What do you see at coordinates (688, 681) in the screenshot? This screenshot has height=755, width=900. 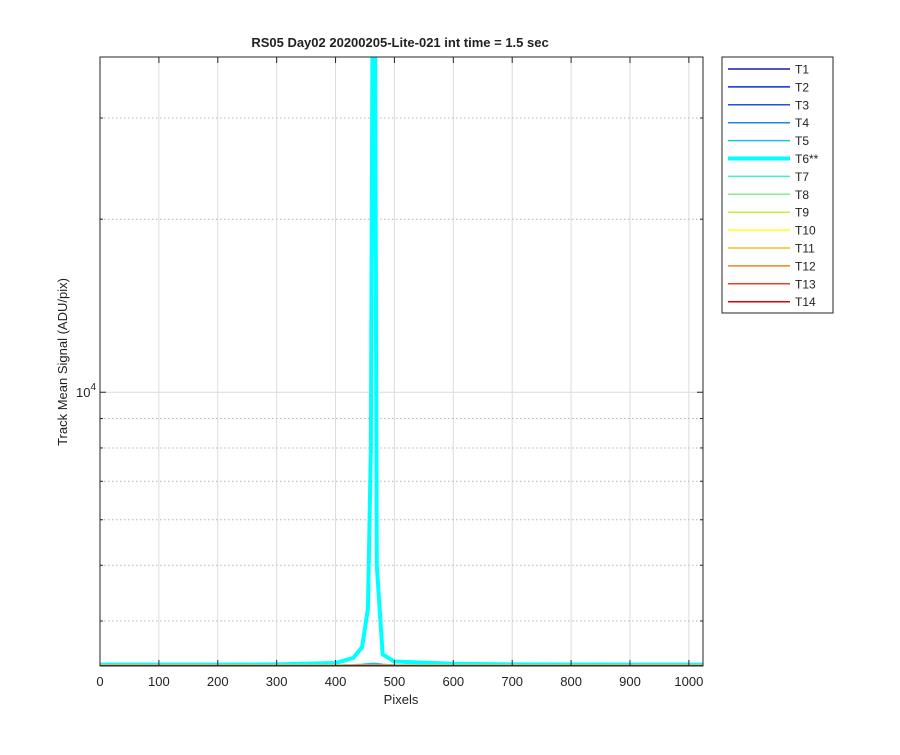 I see `x-tick-label: 1000` at bounding box center [688, 681].